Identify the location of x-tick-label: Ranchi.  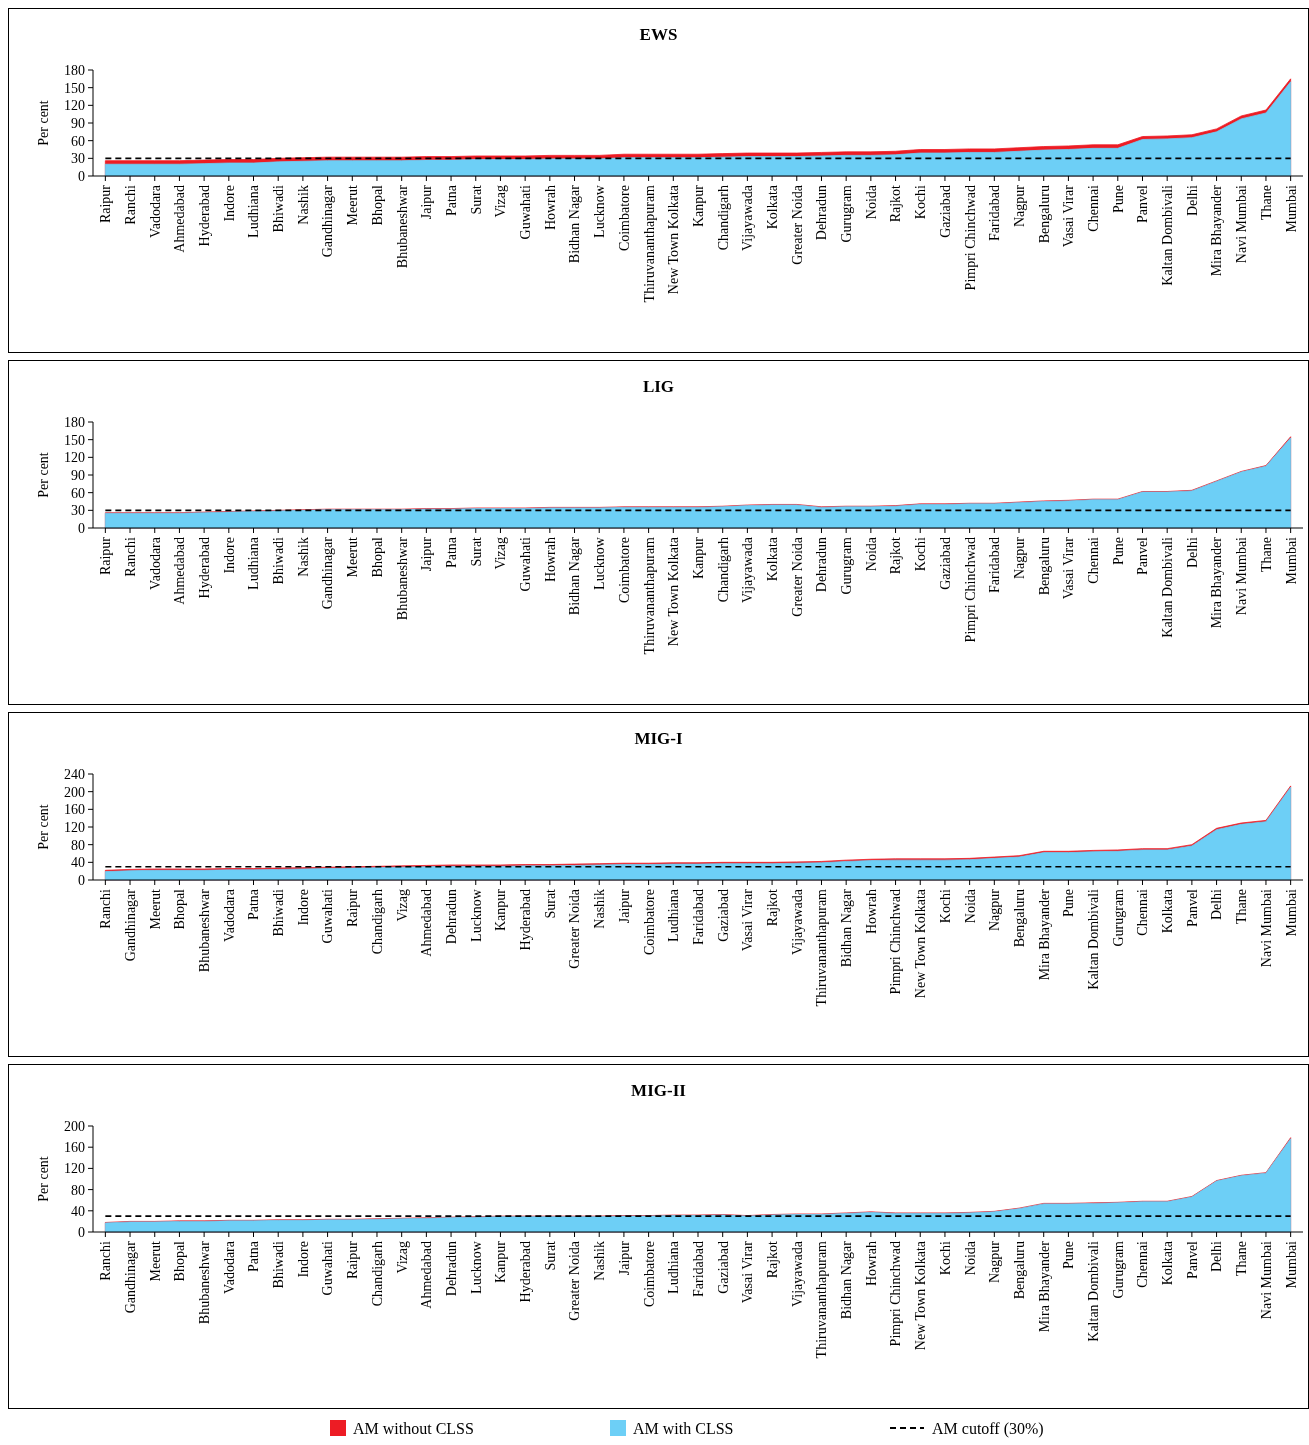
(106, 908).